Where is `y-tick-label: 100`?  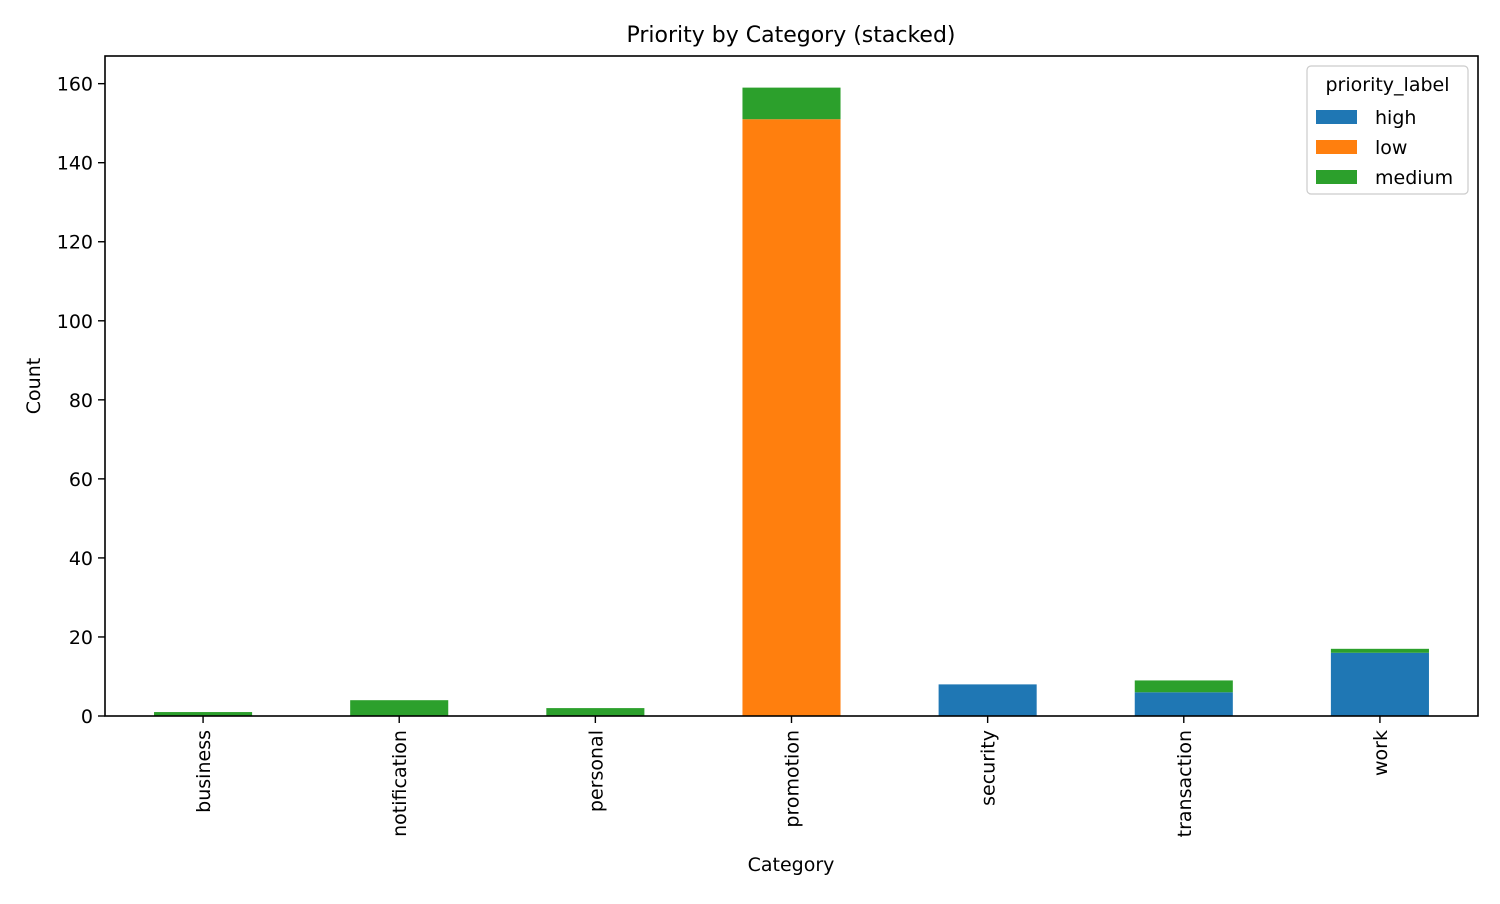 y-tick-label: 100 is located at coordinates (75, 322).